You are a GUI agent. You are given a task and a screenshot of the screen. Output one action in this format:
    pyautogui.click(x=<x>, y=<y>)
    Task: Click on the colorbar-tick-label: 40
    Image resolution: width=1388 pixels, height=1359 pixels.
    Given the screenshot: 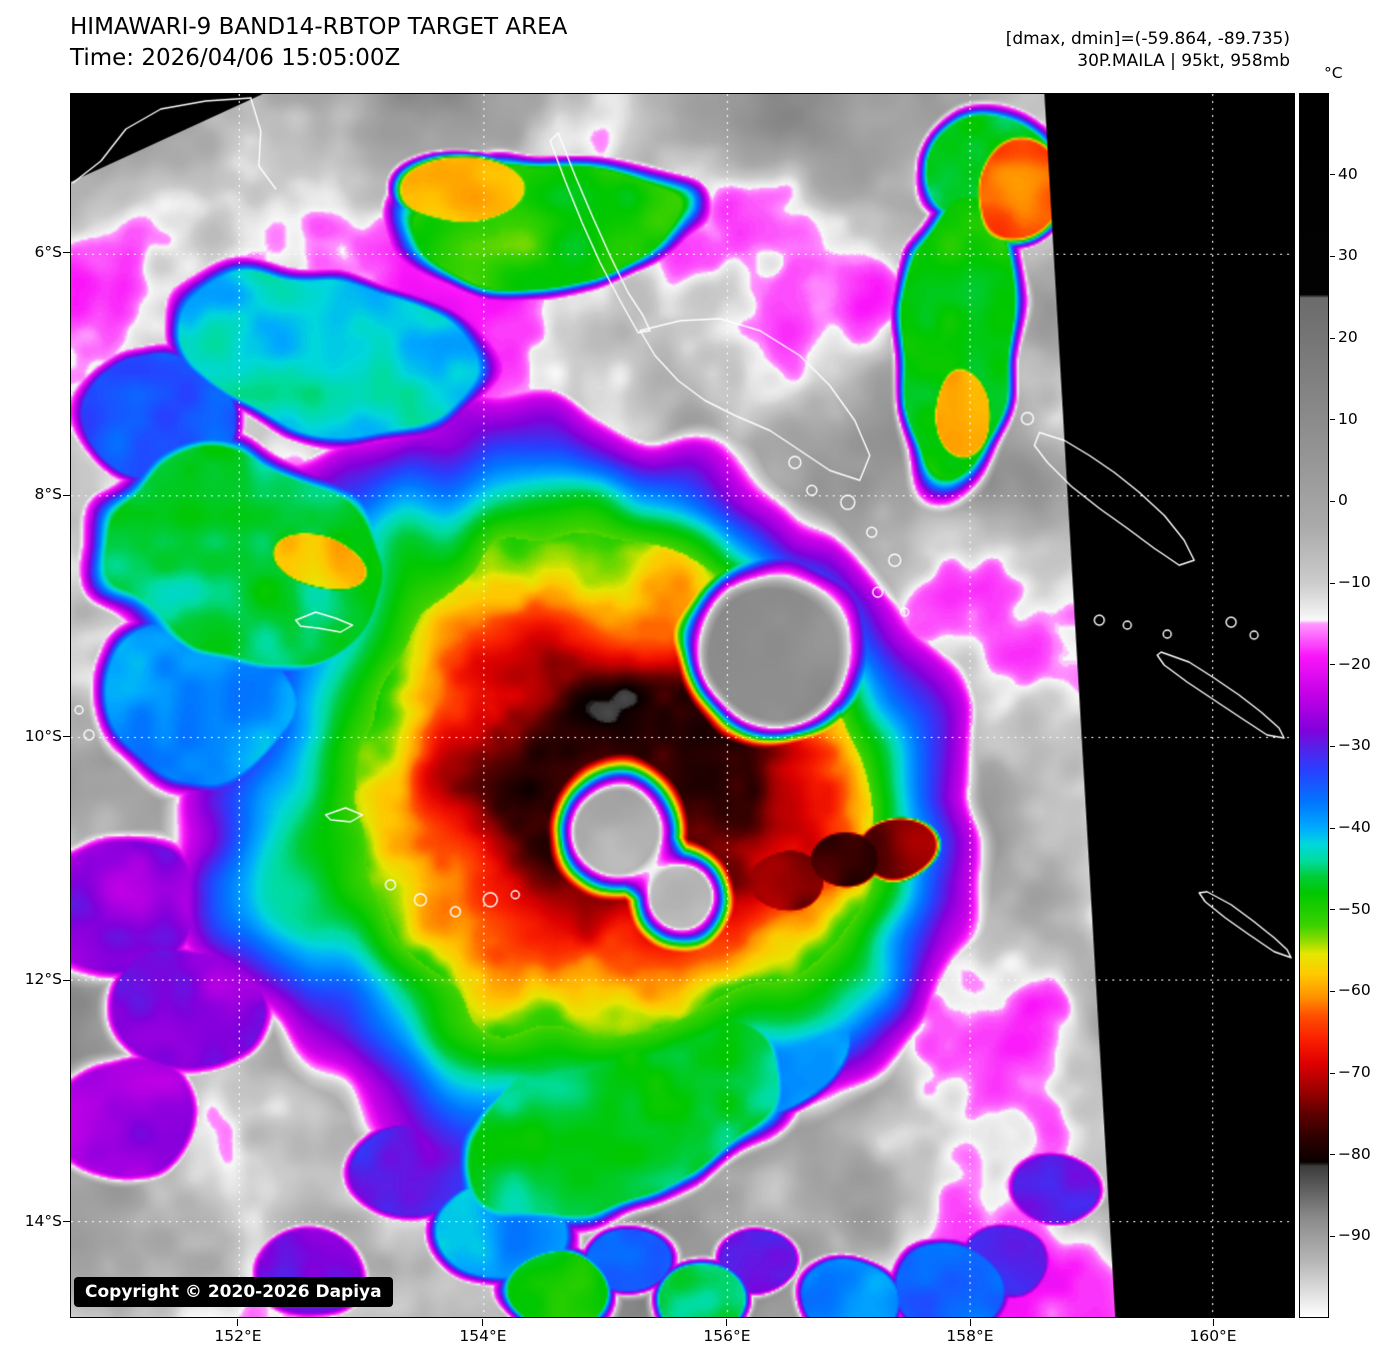 What is the action you would take?
    pyautogui.click(x=1348, y=173)
    